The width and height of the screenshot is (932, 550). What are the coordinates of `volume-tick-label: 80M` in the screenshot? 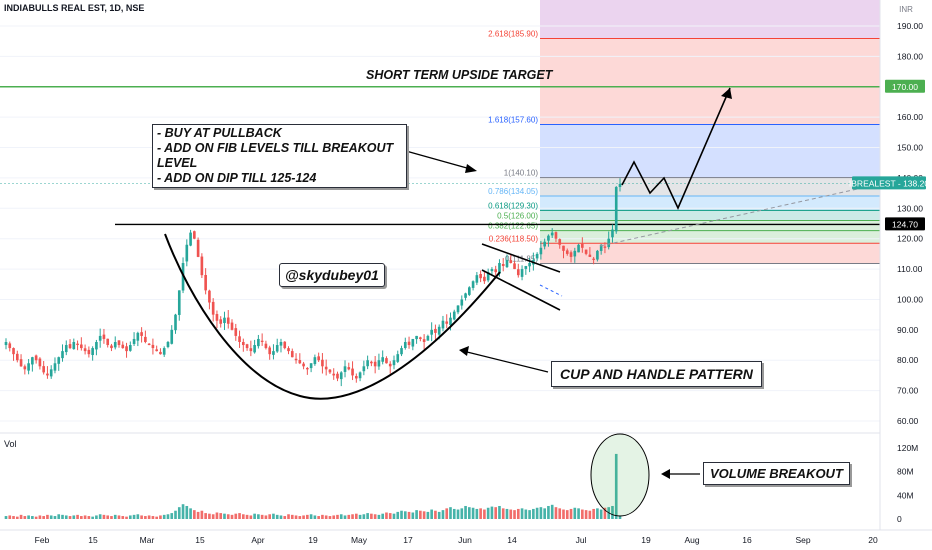 It's located at (905, 472).